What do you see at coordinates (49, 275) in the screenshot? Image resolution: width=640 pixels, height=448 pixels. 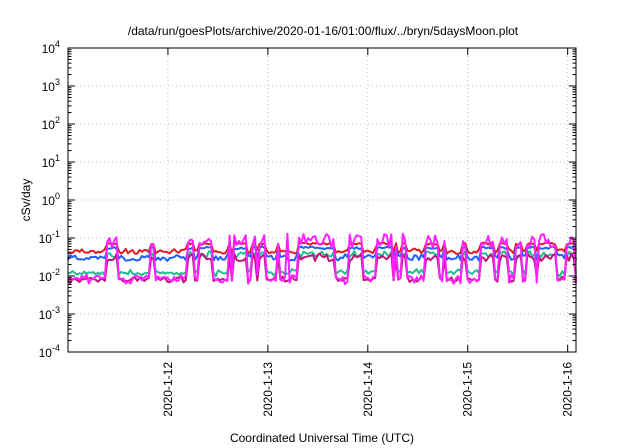 I see `y-tick-label: 10⁻²` at bounding box center [49, 275].